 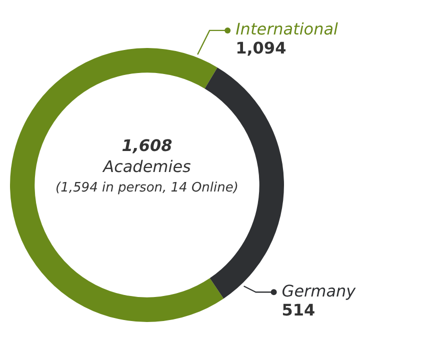 I want to click on data-label: 1,094, so click(x=261, y=48).